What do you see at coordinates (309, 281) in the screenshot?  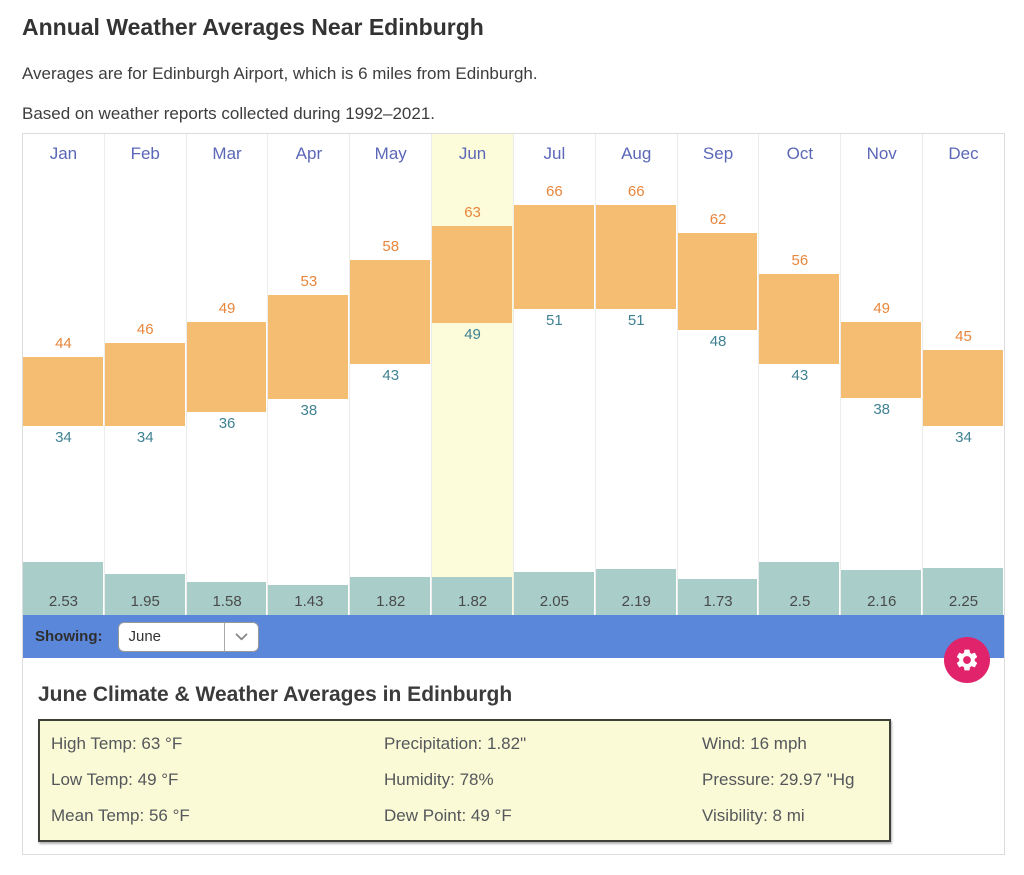 I see `high-temp-label: 53` at bounding box center [309, 281].